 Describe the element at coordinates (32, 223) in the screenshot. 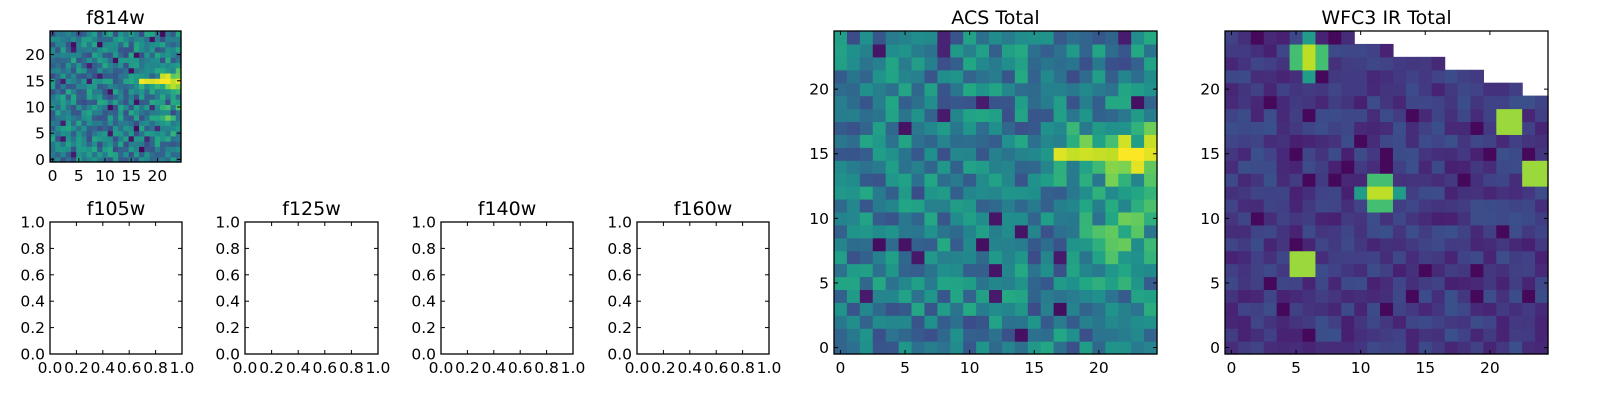

I see `y-tick-label: 1.0` at that location.